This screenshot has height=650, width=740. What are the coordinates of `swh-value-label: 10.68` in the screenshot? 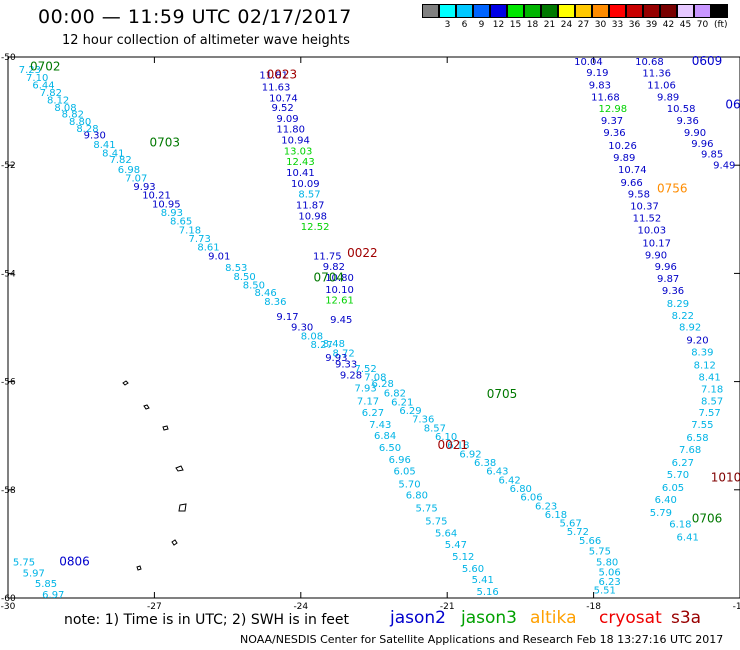 It's located at (649, 62).